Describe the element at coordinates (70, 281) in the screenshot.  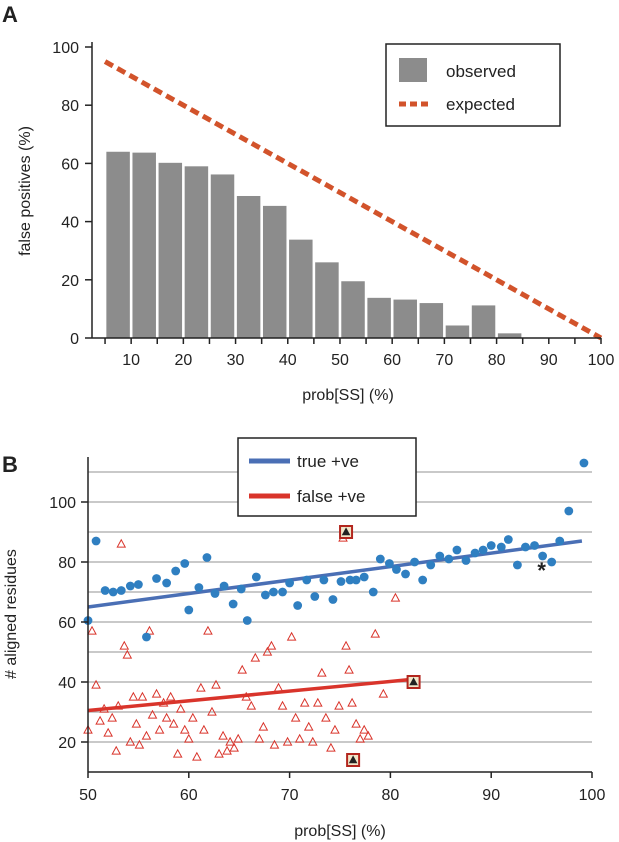
I see `y-tick-label: 20` at that location.